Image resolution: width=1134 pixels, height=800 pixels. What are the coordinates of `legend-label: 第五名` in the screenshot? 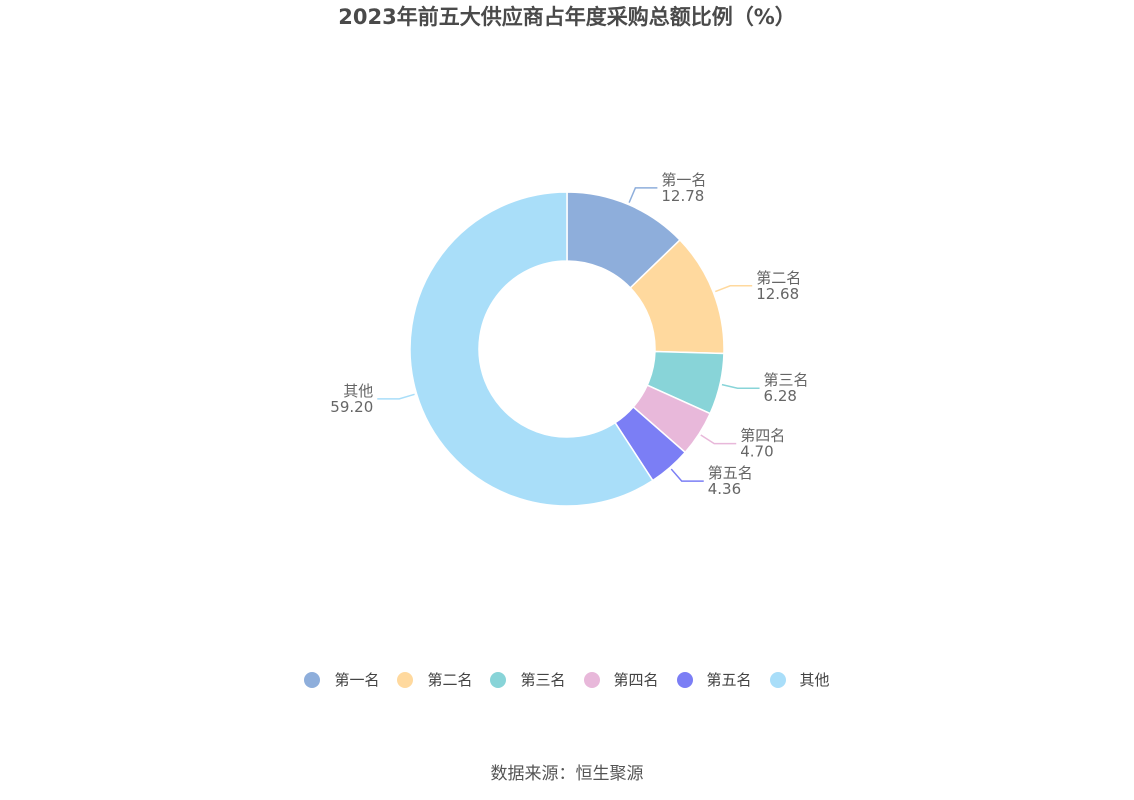 It's located at (729, 680).